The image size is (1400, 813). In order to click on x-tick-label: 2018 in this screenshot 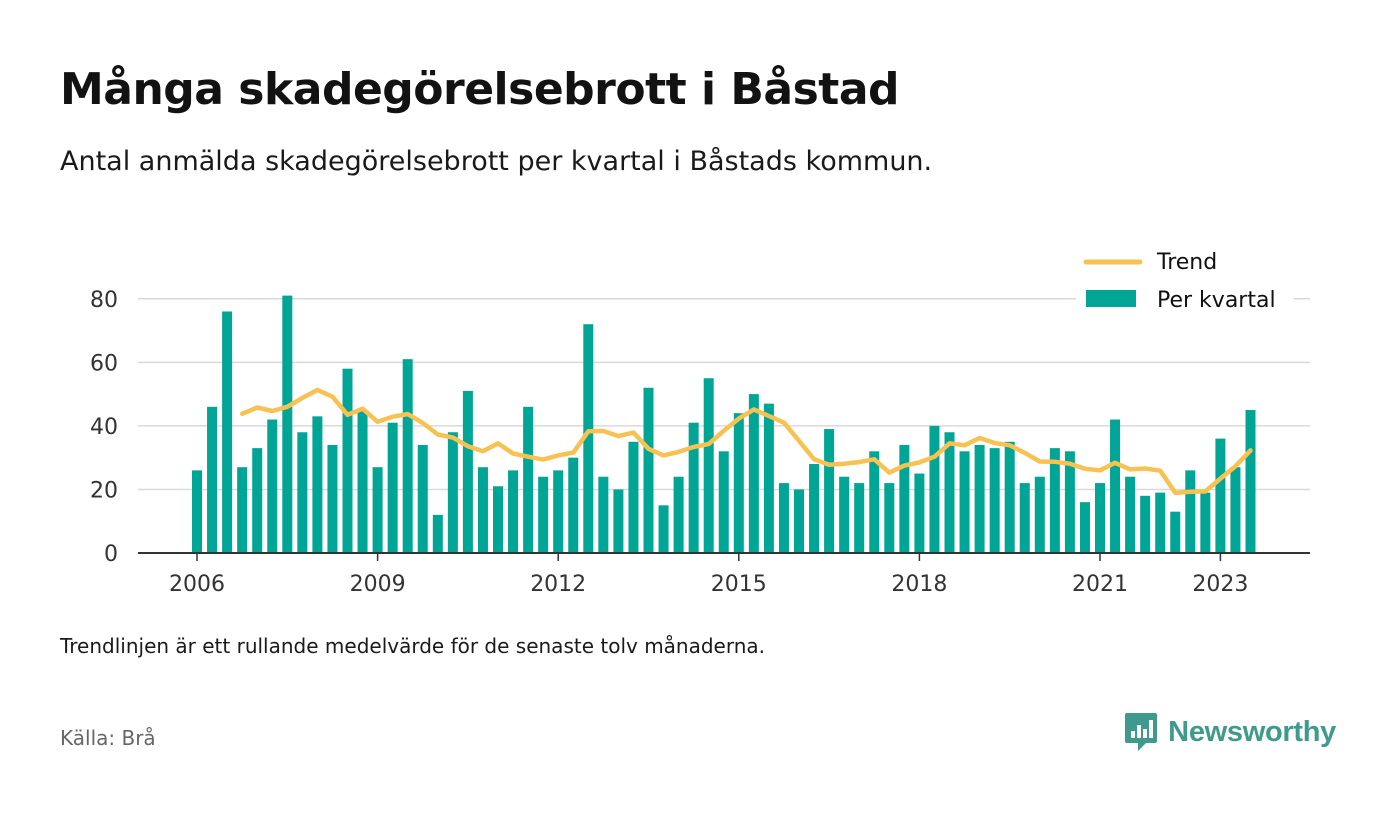, I will do `click(919, 584)`.